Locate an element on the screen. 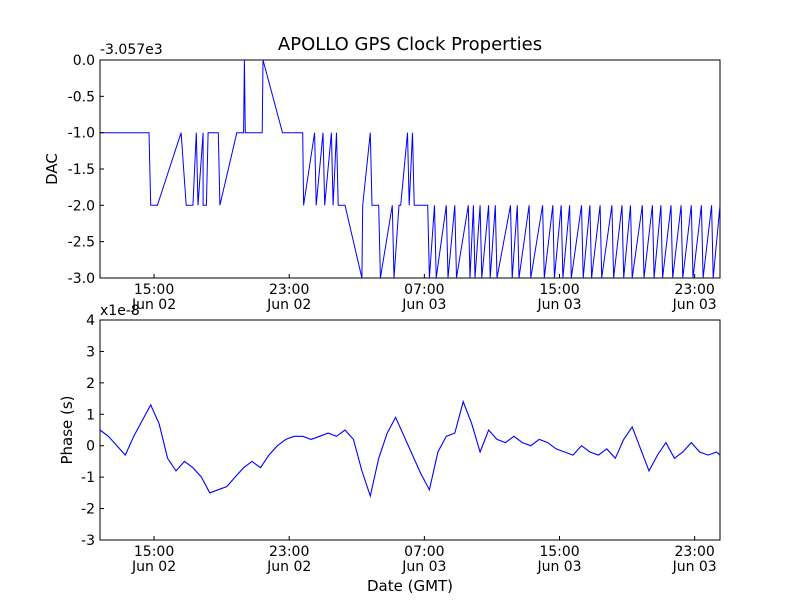 This screenshot has height=600, width=800. bottom-y-tick-label: 4 is located at coordinates (90, 321).